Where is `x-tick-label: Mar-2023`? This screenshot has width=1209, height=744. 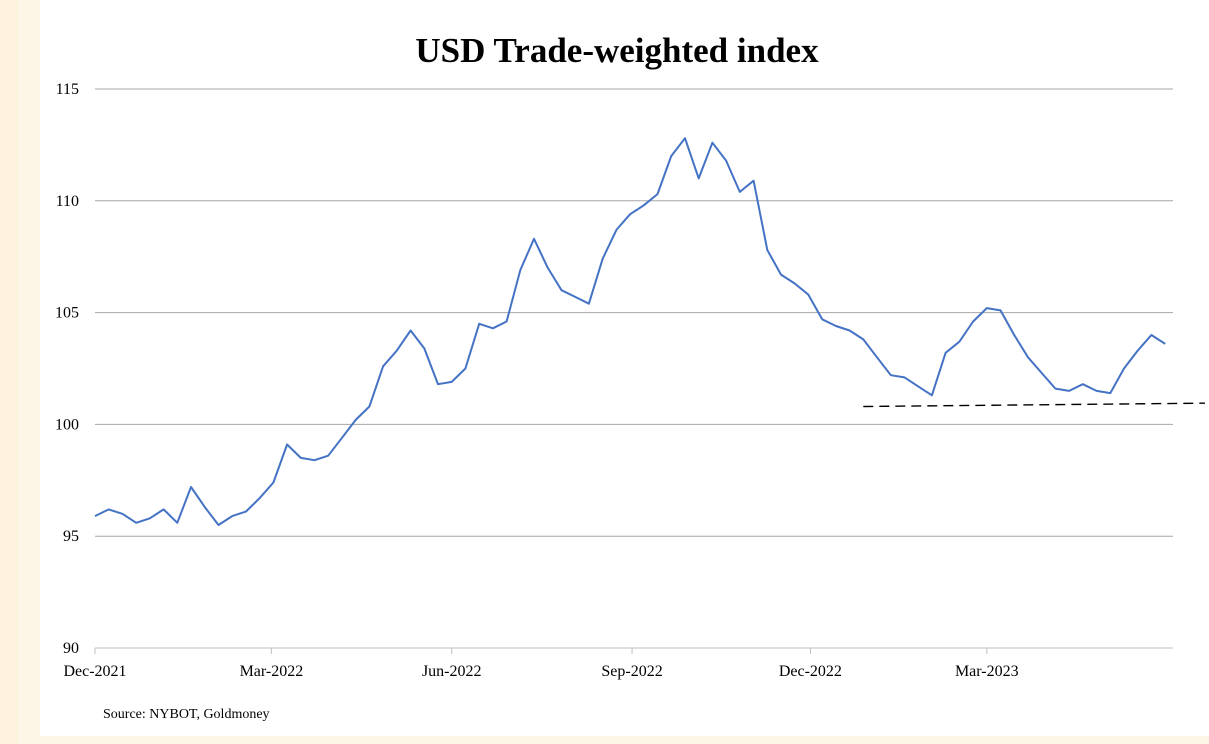
x-tick-label: Mar-2023 is located at coordinates (987, 671).